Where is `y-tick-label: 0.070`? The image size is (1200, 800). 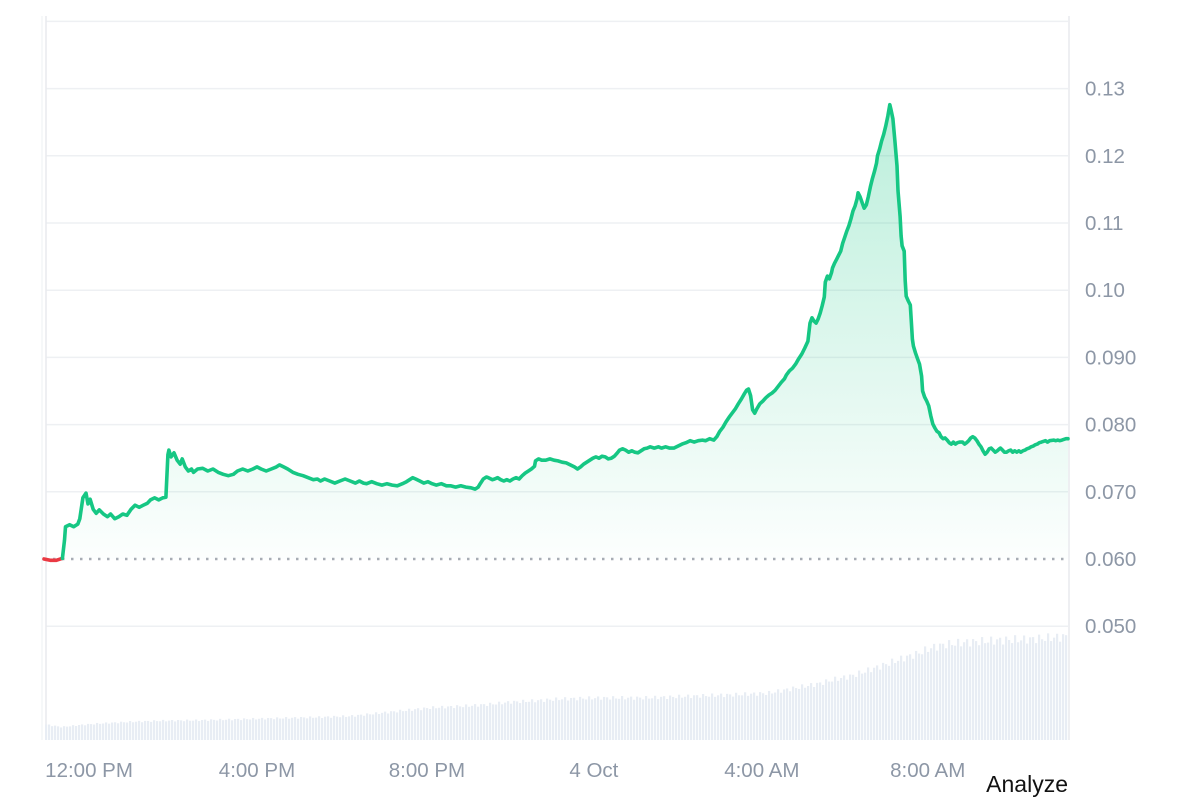
y-tick-label: 0.070 is located at coordinates (1110, 492).